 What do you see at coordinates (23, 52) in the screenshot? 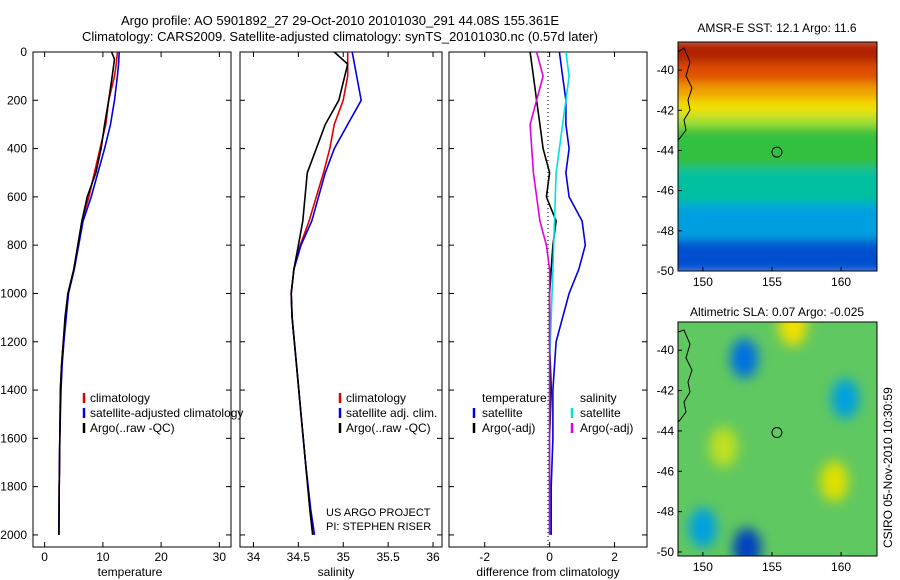
I see `depth-tick-label: 0` at bounding box center [23, 52].